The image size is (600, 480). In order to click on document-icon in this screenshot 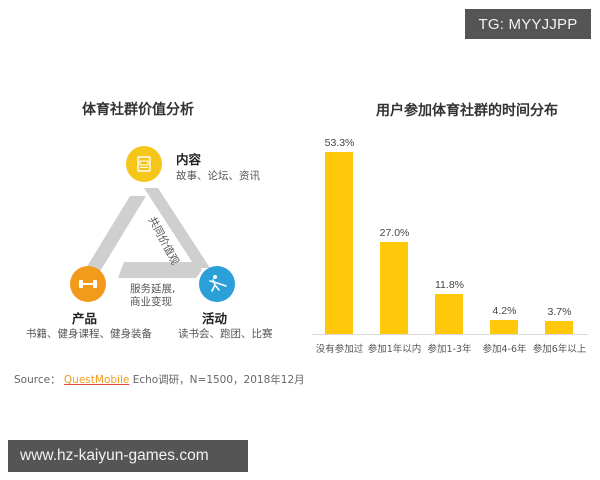, I will do `click(144, 164)`.